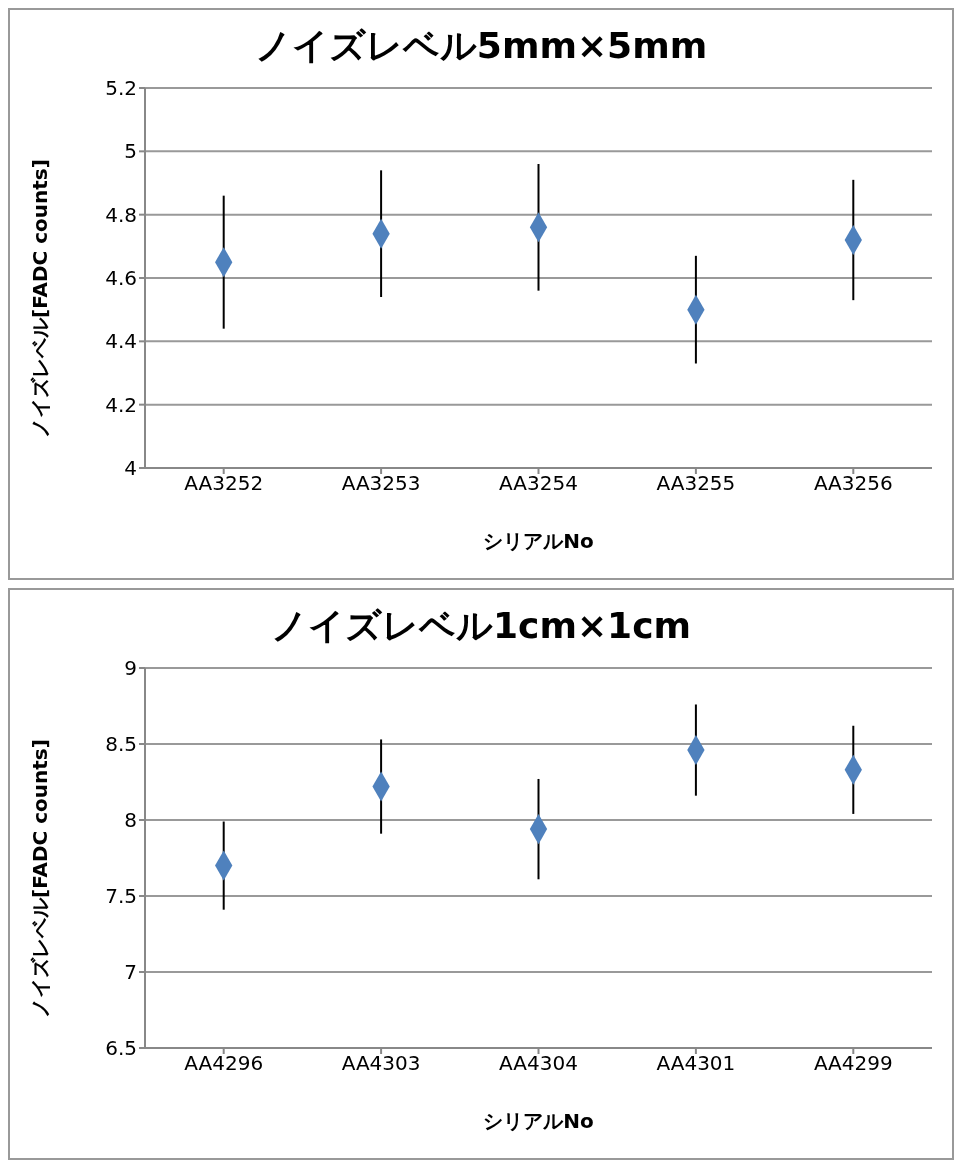 This screenshot has height=1162, width=960. I want to click on y-tick-label: 4.8, so click(121, 214).